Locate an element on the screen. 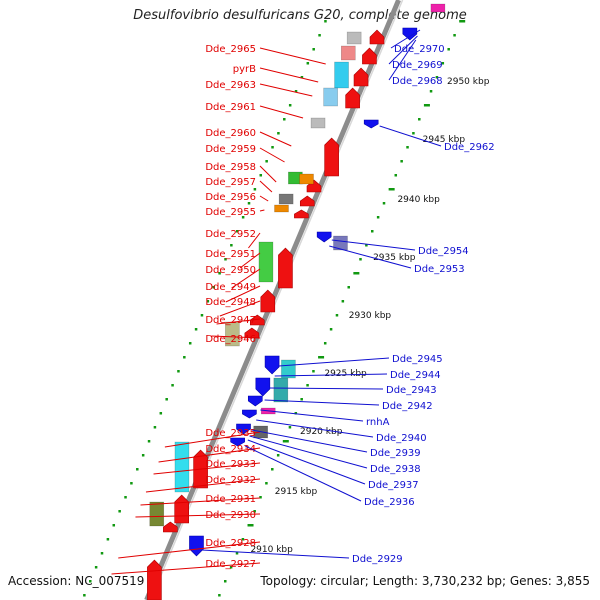 The image size is (600, 600). forward-gene-label: Dde_2927 is located at coordinates (230, 564).